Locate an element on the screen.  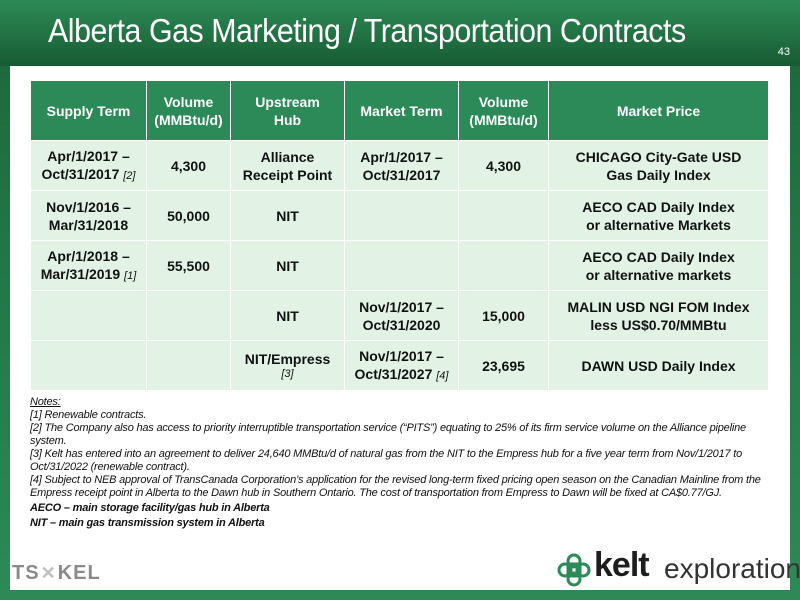
logo-word-exploration: exploration is located at coordinates (732, 568).